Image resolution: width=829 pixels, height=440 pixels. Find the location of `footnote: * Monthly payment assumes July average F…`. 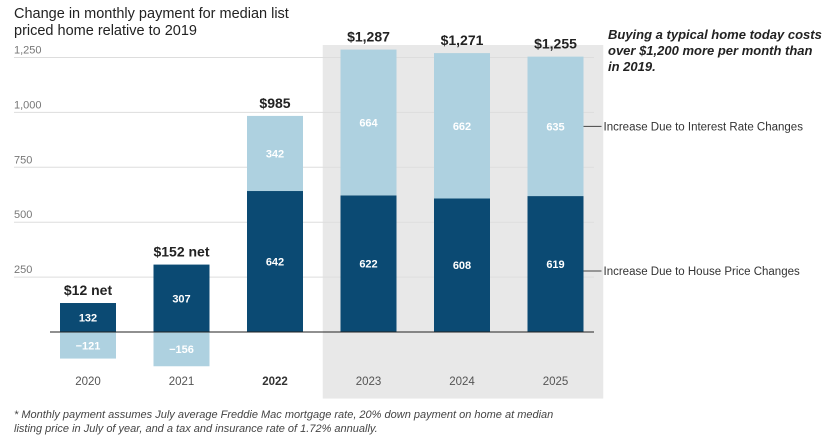

footnote: * Monthly payment assumes July average F… is located at coordinates (284, 422).